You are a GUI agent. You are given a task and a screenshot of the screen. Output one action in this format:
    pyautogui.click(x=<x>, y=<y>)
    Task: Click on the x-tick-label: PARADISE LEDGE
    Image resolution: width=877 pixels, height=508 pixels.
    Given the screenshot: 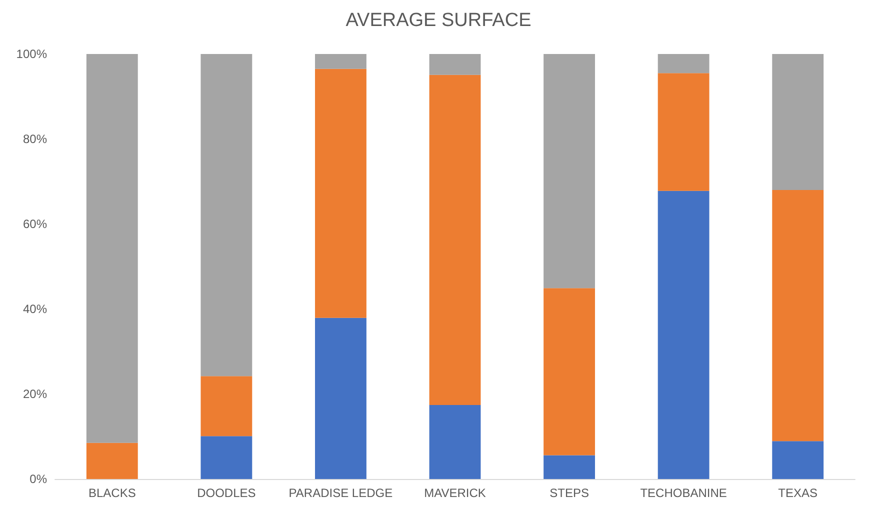 What is the action you would take?
    pyautogui.click(x=340, y=493)
    